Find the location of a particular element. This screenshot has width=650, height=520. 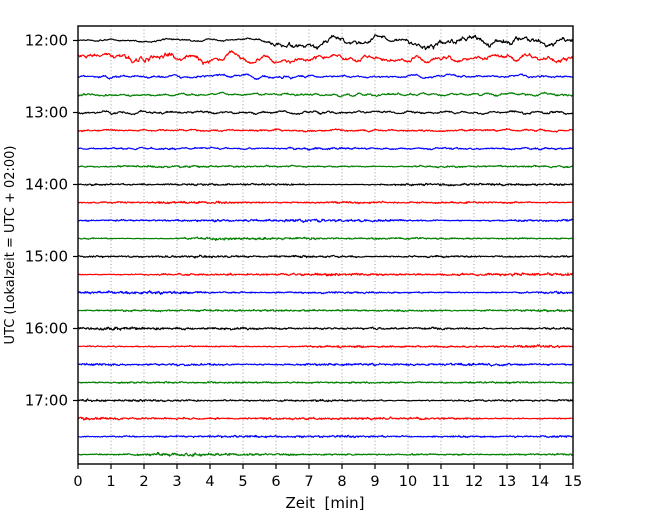

trace-14:45 is located at coordinates (325, 238).